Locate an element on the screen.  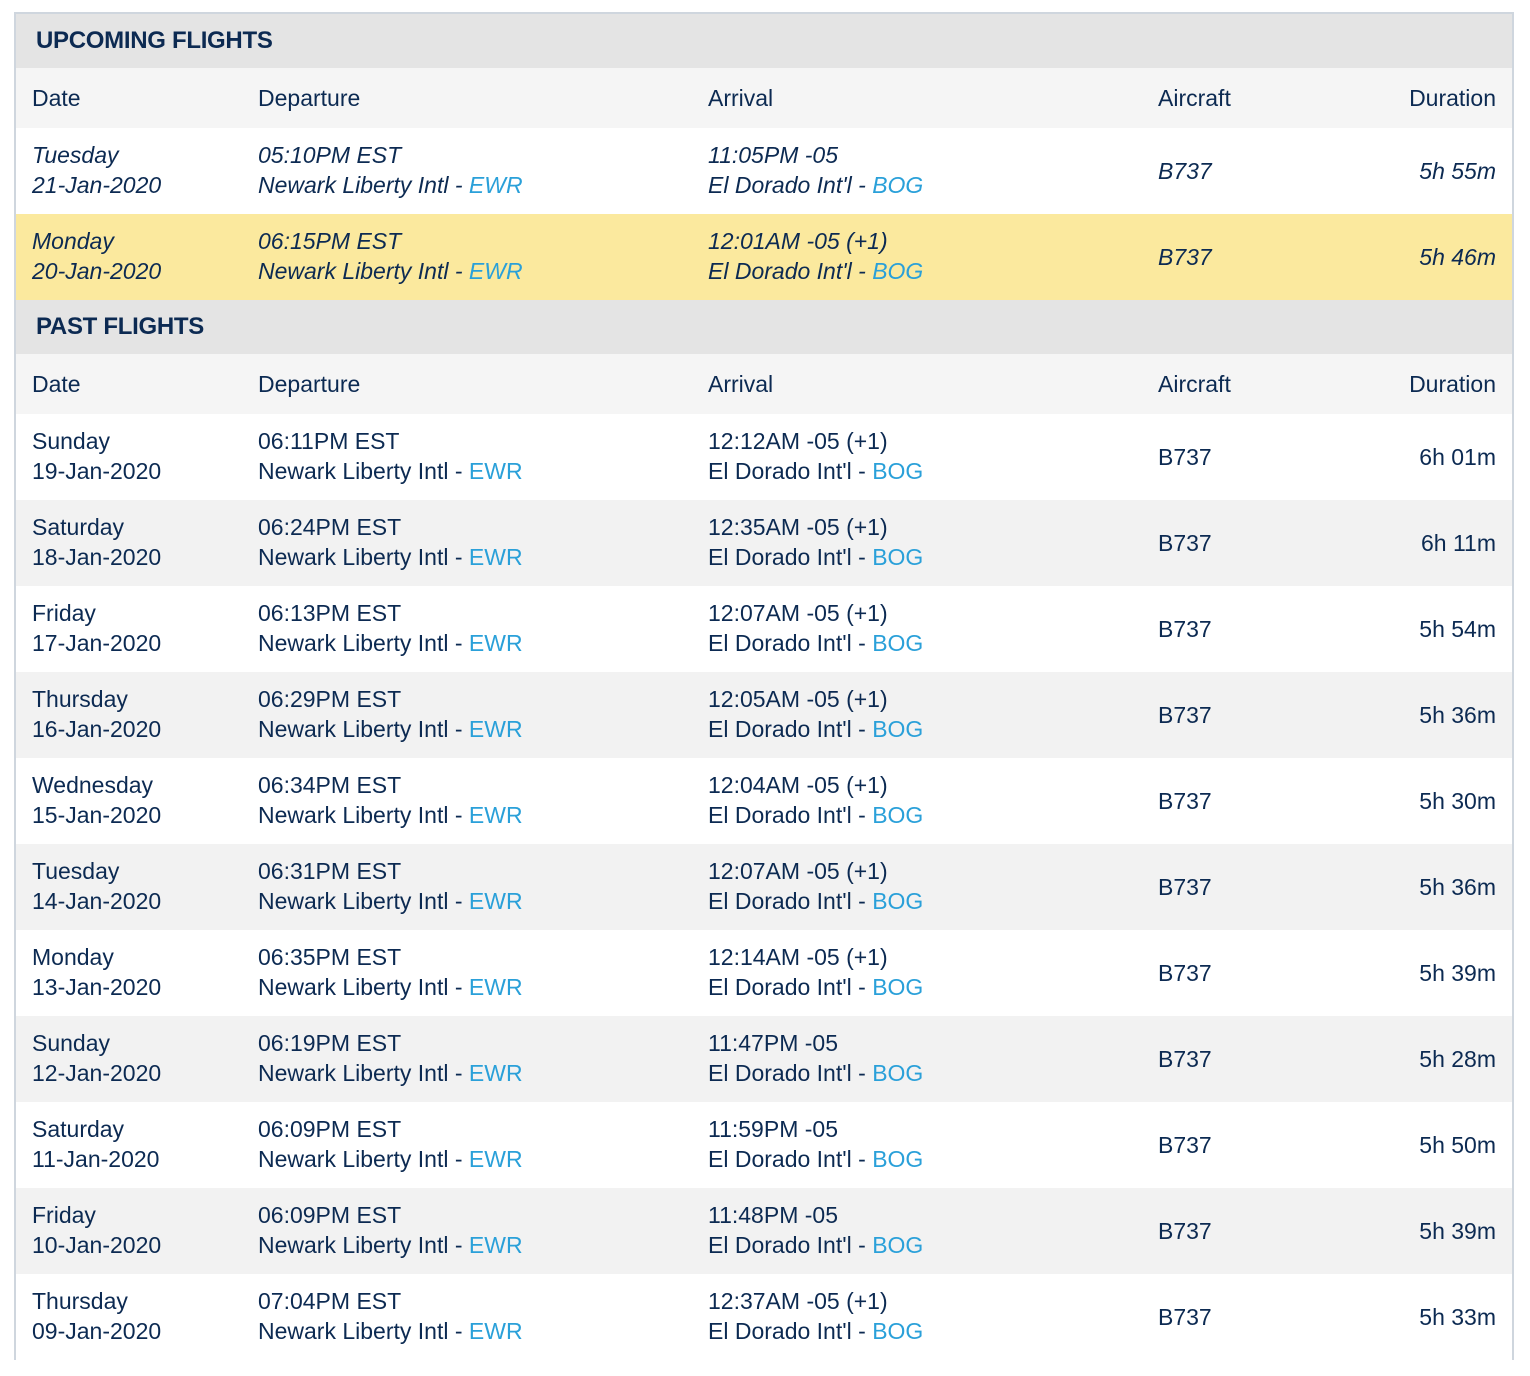
date-text: 09-Jan-2020 is located at coordinates (97, 1331).